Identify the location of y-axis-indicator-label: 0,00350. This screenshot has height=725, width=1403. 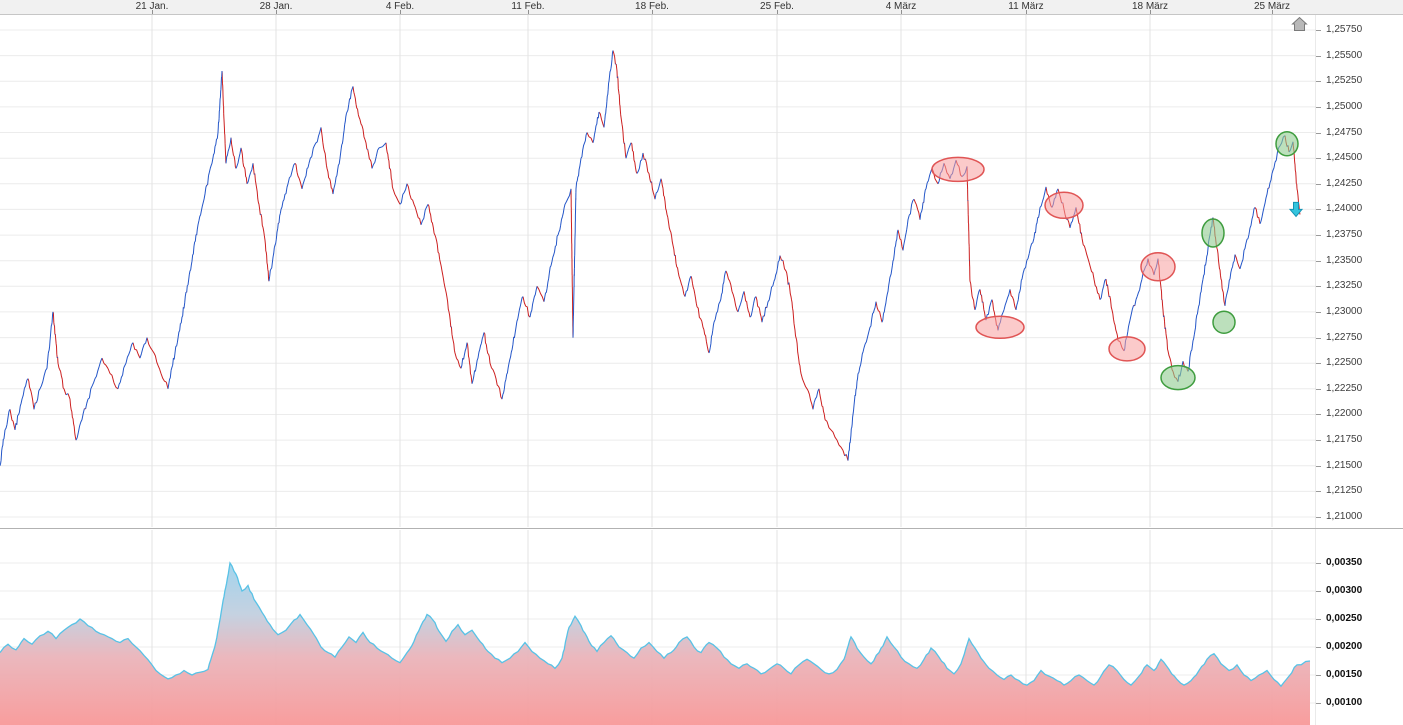
(1344, 562).